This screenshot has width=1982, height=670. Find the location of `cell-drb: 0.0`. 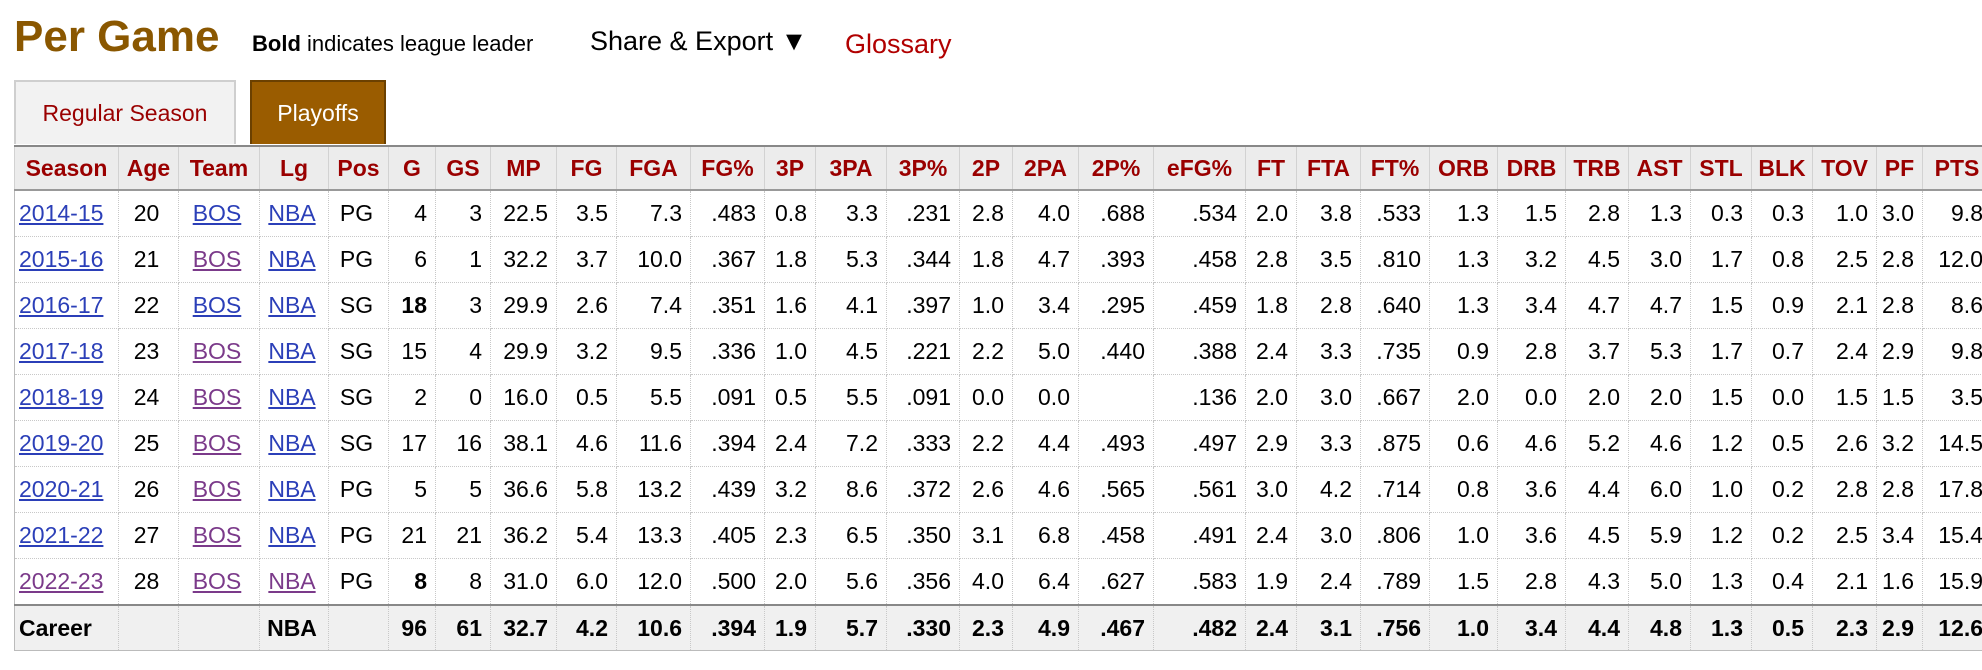

cell-drb: 0.0 is located at coordinates (1531, 397).